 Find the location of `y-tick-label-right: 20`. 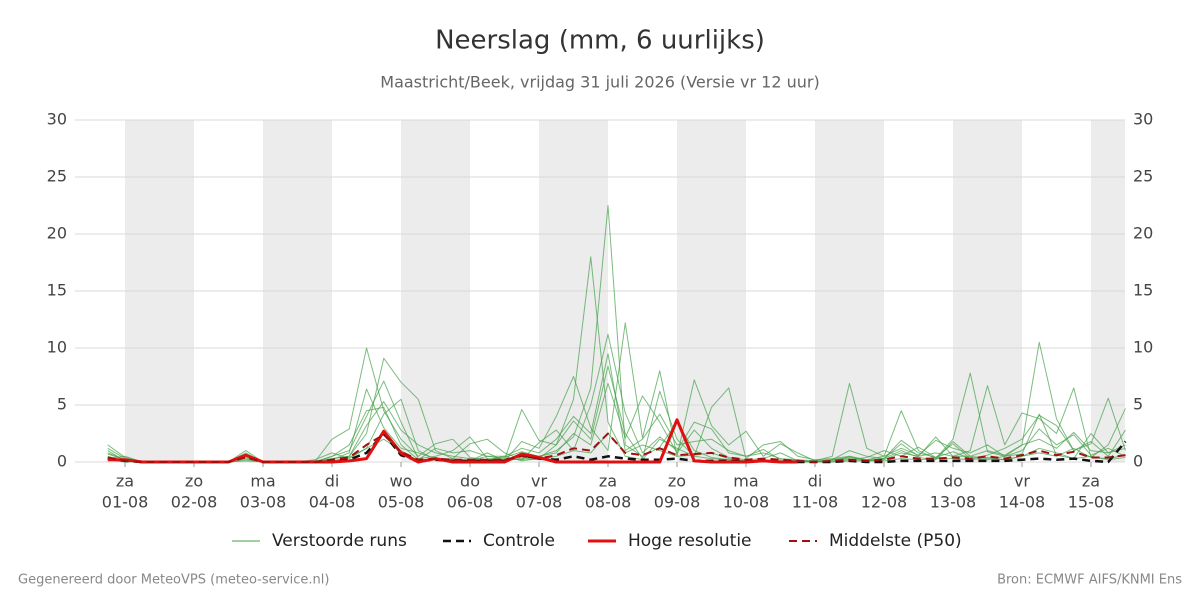

y-tick-label-right: 20 is located at coordinates (1143, 233).